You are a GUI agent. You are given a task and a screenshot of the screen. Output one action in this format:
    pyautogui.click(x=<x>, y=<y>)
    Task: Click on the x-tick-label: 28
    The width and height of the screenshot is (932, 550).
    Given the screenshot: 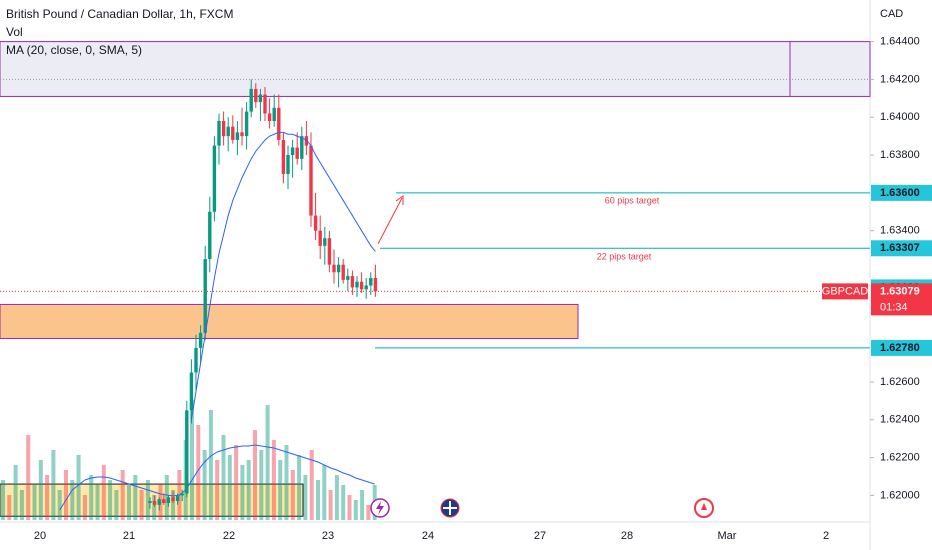 What is the action you would take?
    pyautogui.click(x=627, y=536)
    